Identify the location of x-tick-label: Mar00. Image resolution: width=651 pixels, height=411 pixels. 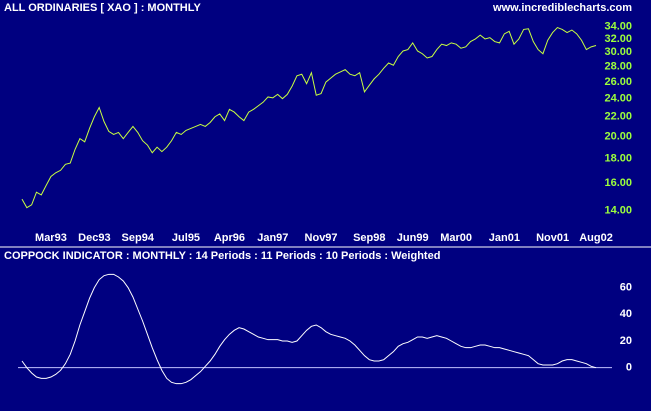
(456, 238).